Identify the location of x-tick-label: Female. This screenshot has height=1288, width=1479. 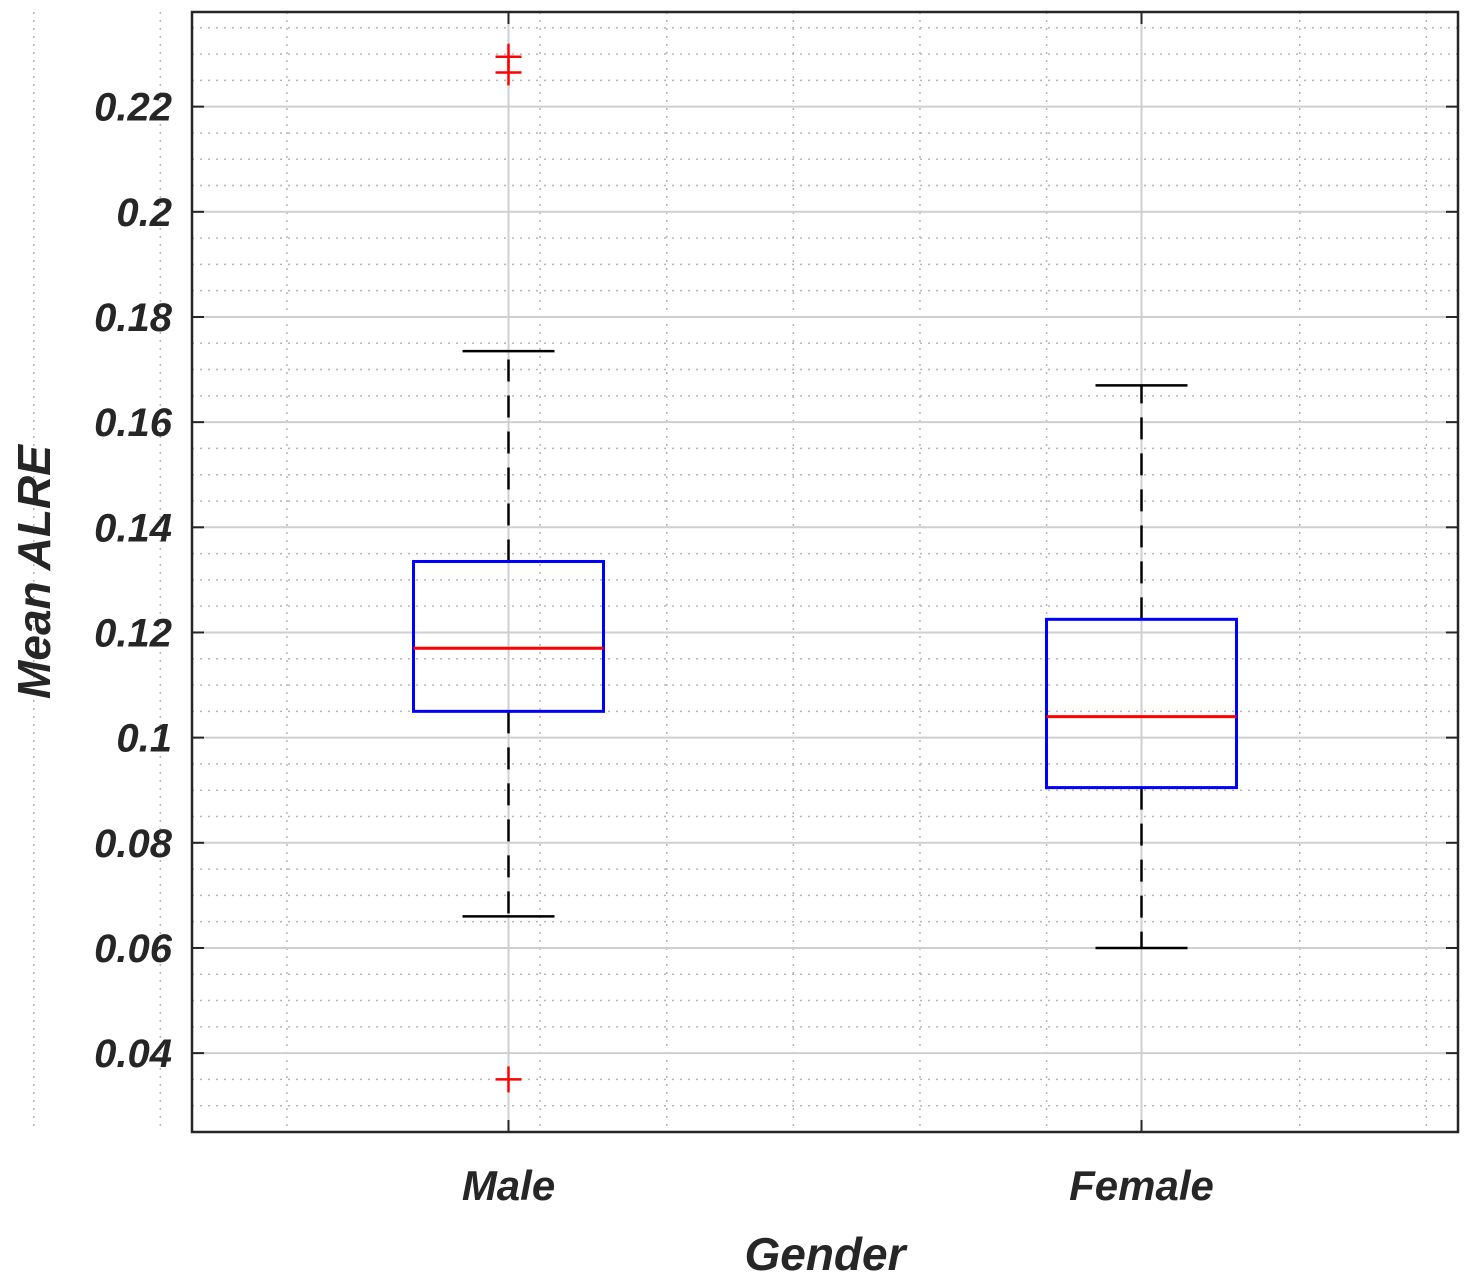
(1141, 1185).